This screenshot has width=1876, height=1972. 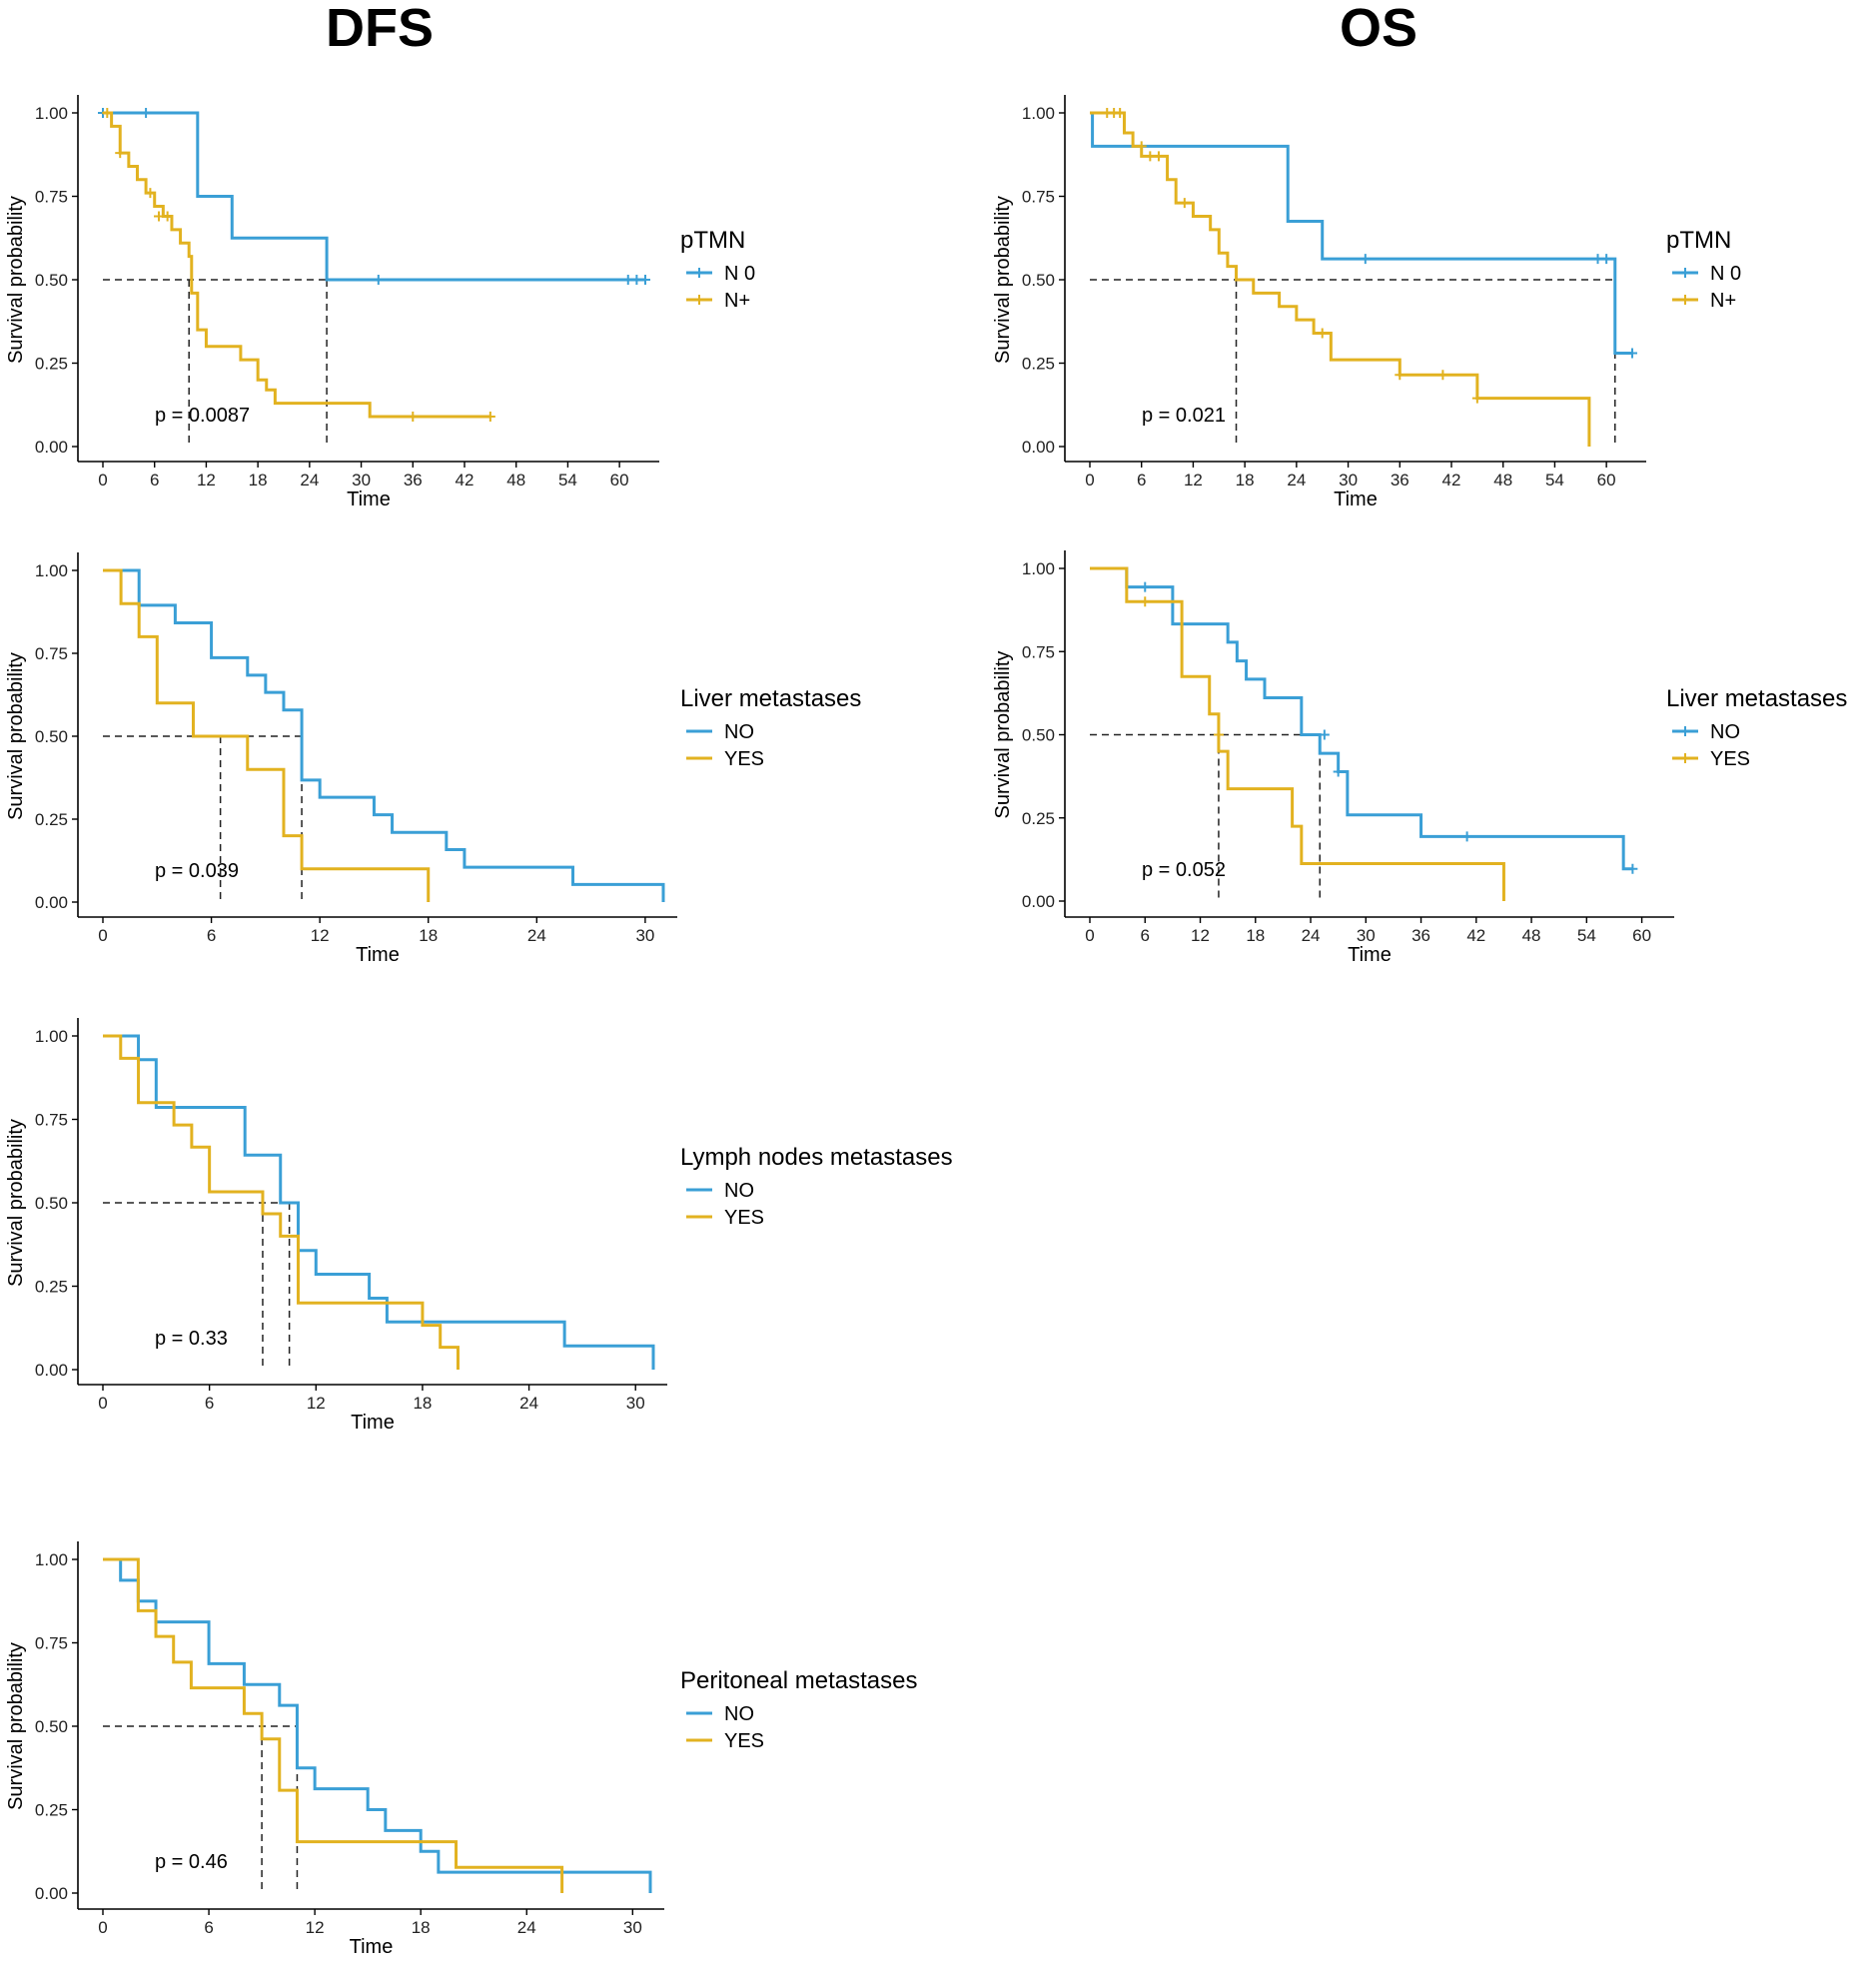 What do you see at coordinates (816, 1157) in the screenshot?
I see `legend-title: Lymph nodes metastases` at bounding box center [816, 1157].